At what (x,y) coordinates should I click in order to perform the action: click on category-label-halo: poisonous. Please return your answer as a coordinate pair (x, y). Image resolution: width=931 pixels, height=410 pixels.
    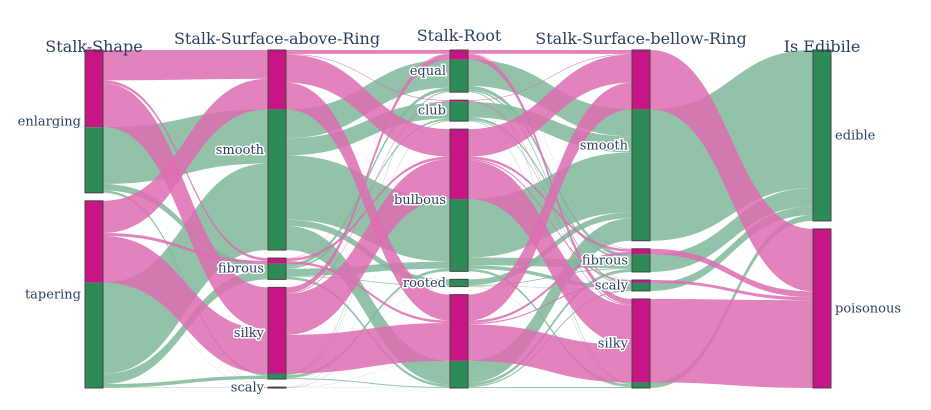
    Looking at the image, I should click on (868, 308).